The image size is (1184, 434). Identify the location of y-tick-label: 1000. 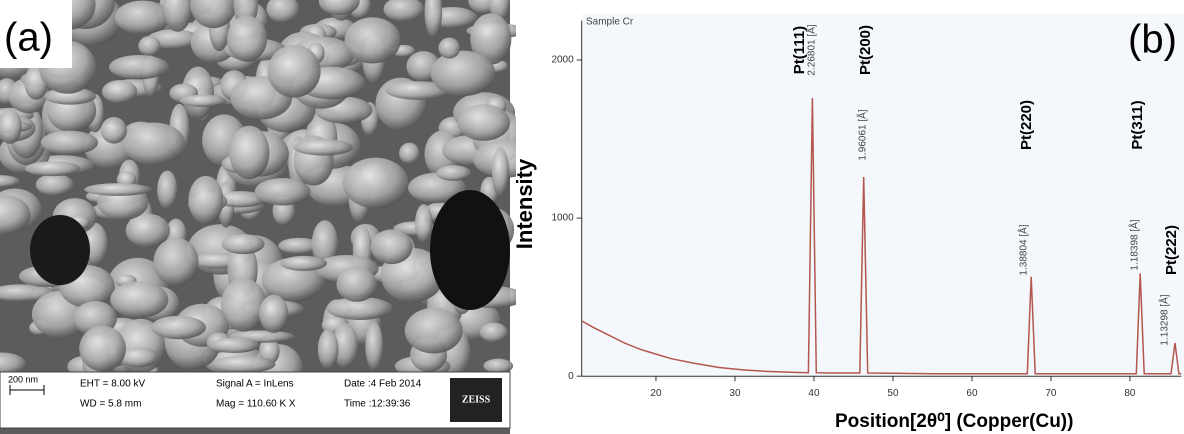
(562, 218).